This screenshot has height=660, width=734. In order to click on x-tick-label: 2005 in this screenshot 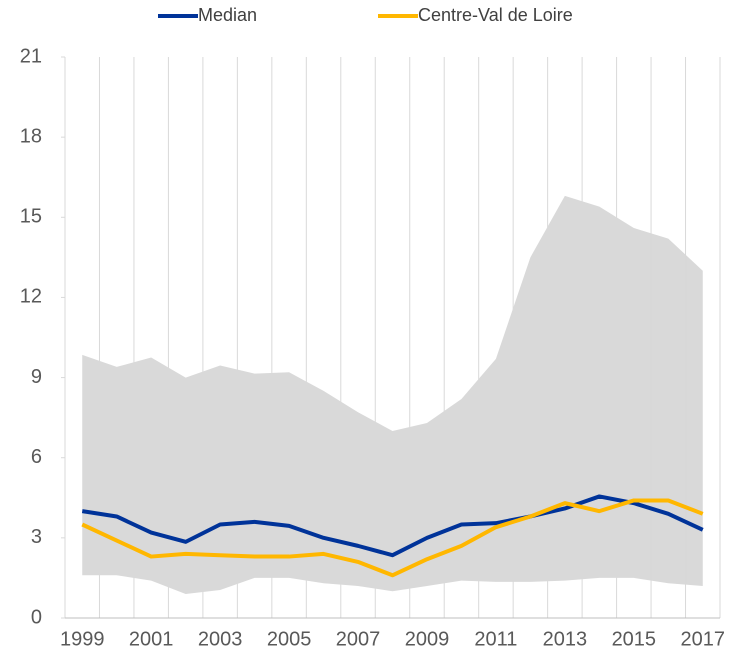, I will do `click(289, 639)`.